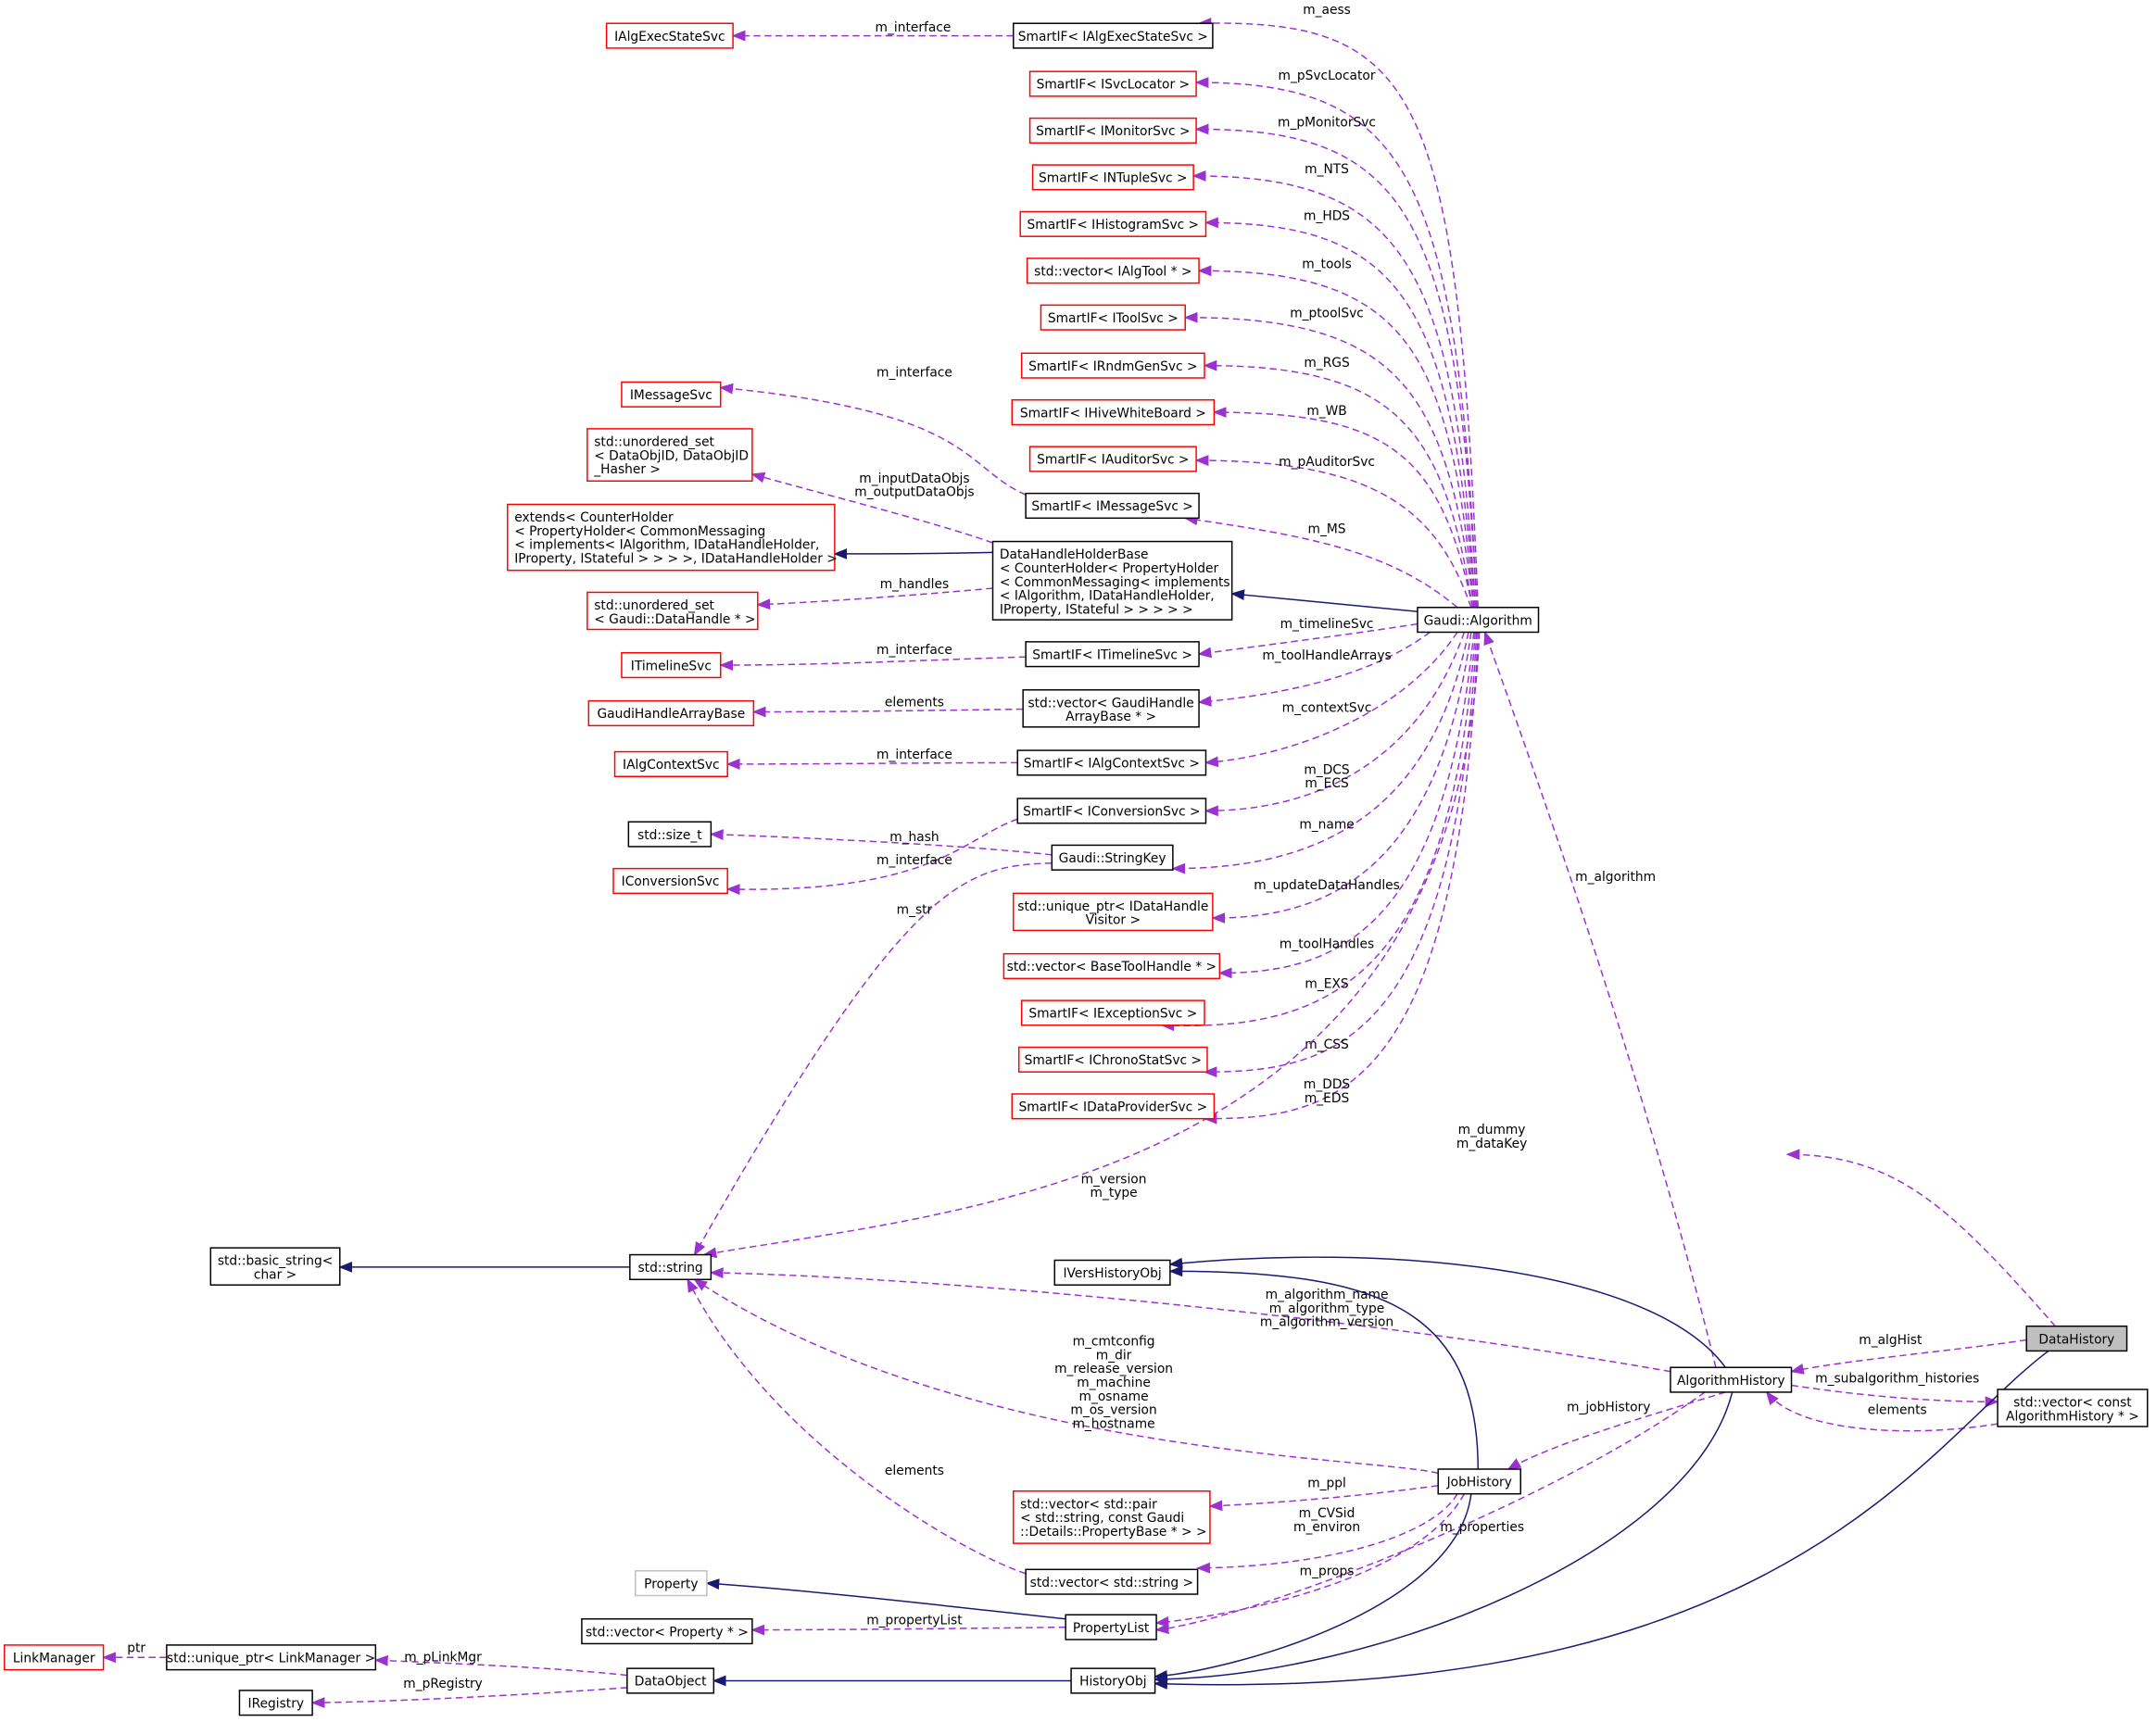 The image size is (2156, 1722). I want to click on class-node-smartif-ihistogramsvc: SmartIF< IHistogramSvc >, so click(1113, 223).